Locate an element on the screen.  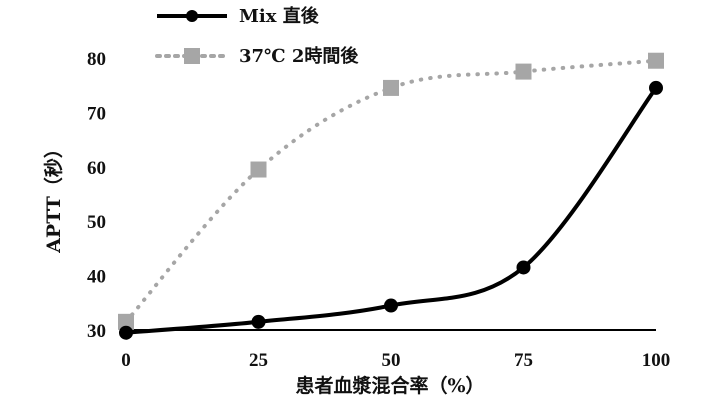
y-tick-label: 50 is located at coordinates (96, 222).